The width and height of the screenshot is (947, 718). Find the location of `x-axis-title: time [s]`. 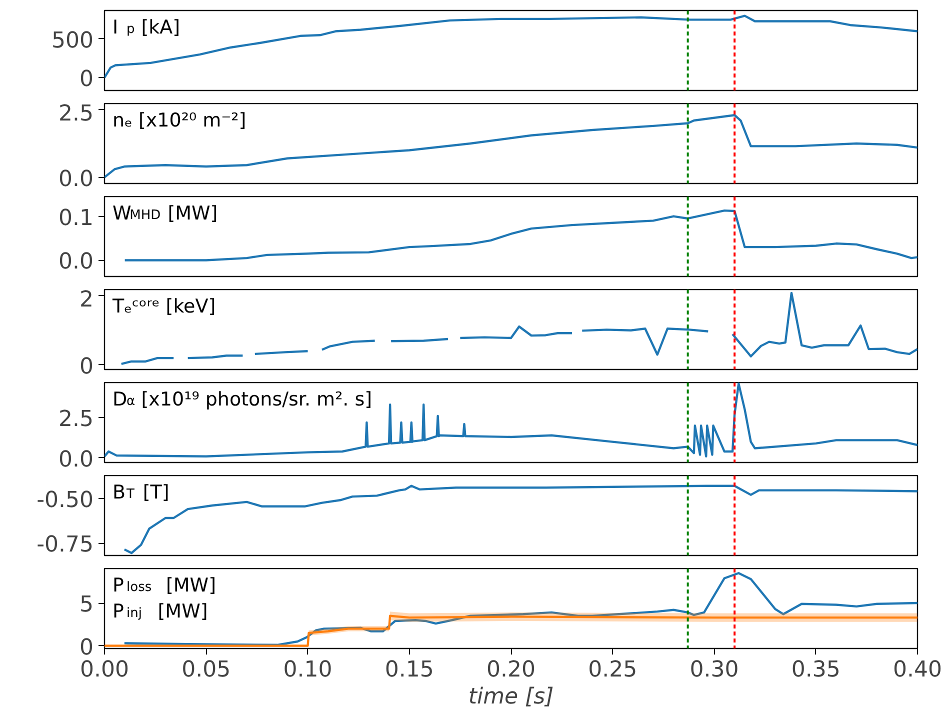

x-axis-title: time [s] is located at coordinates (511, 697).